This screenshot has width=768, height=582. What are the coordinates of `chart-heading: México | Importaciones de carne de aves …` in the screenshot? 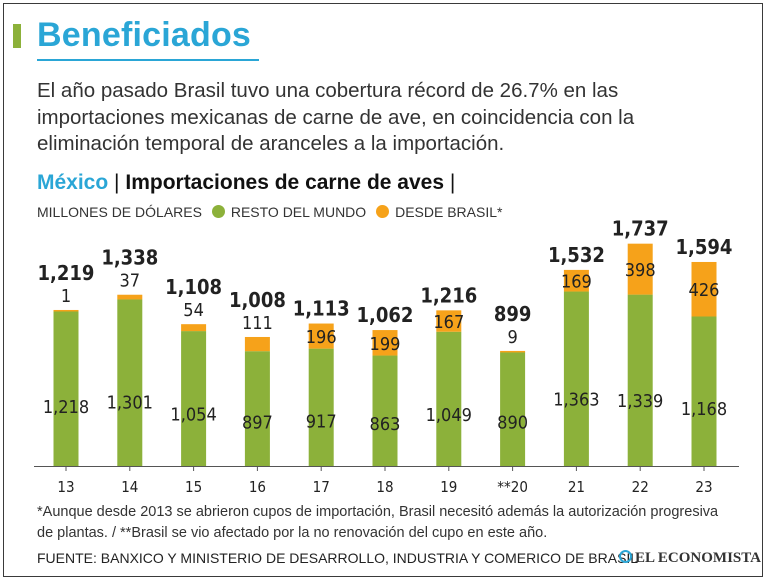 It's located at (246, 183).